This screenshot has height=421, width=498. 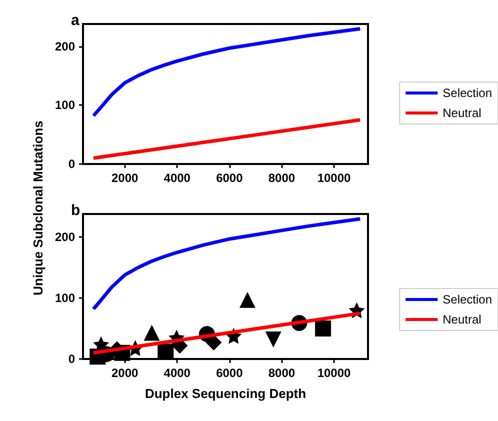 I want to click on x-axis-title: Duplex Sequencing Depth, so click(x=225, y=393).